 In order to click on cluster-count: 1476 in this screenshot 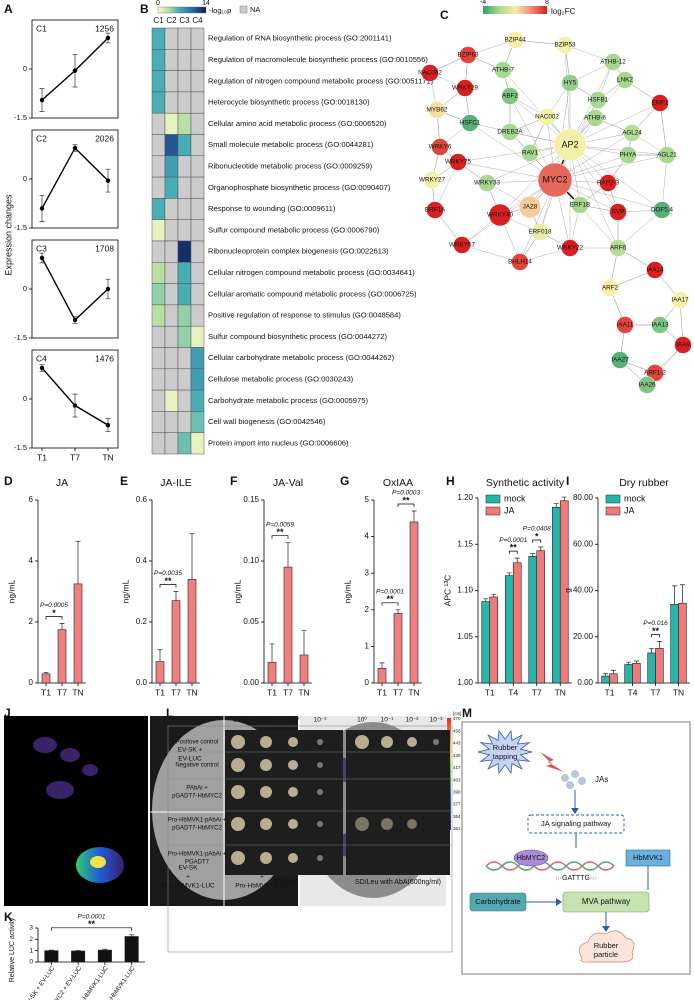, I will do `click(104, 358)`.